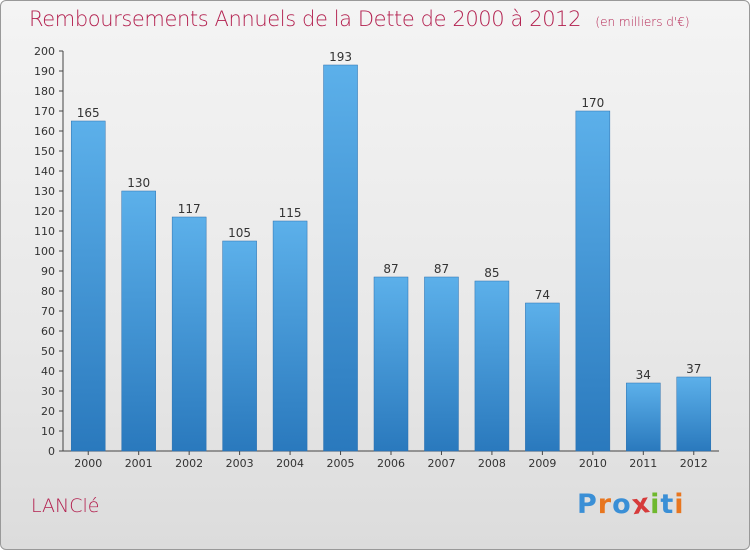 Image resolution: width=750 pixels, height=550 pixels. I want to click on bar-value-label: 165, so click(88, 113).